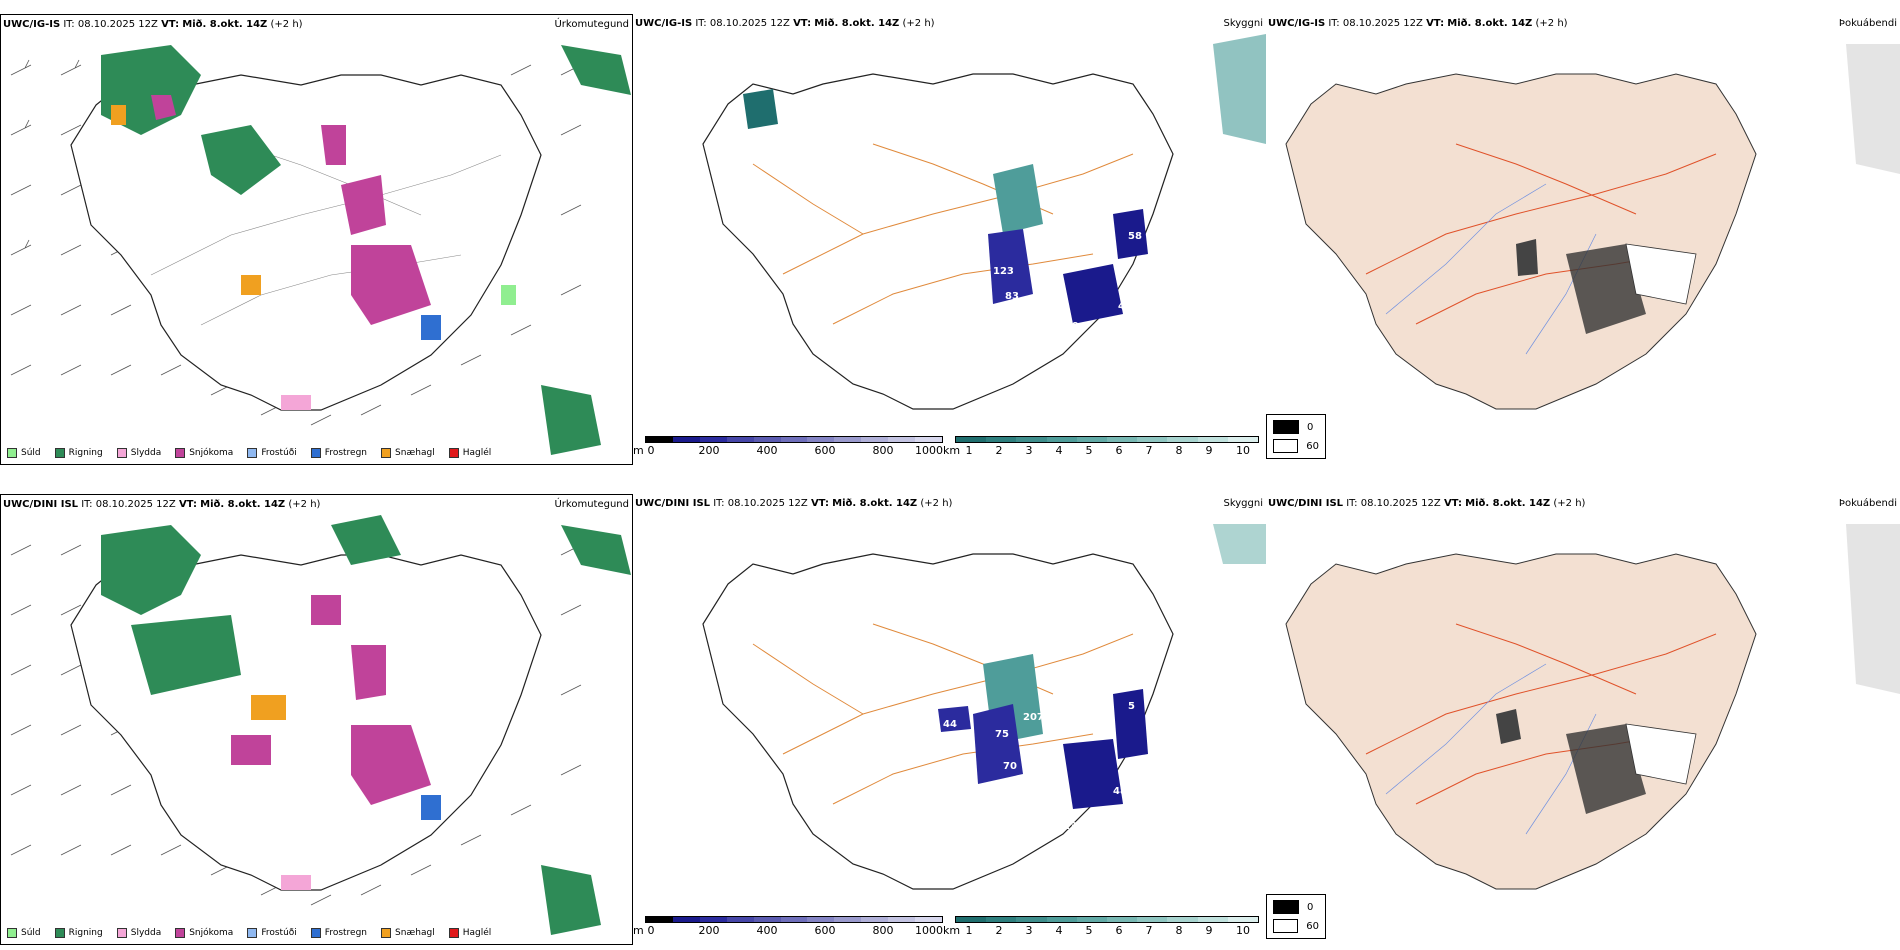 This screenshot has width=1900, height=950. I want to click on iceland-coastline, so click(938, 721).